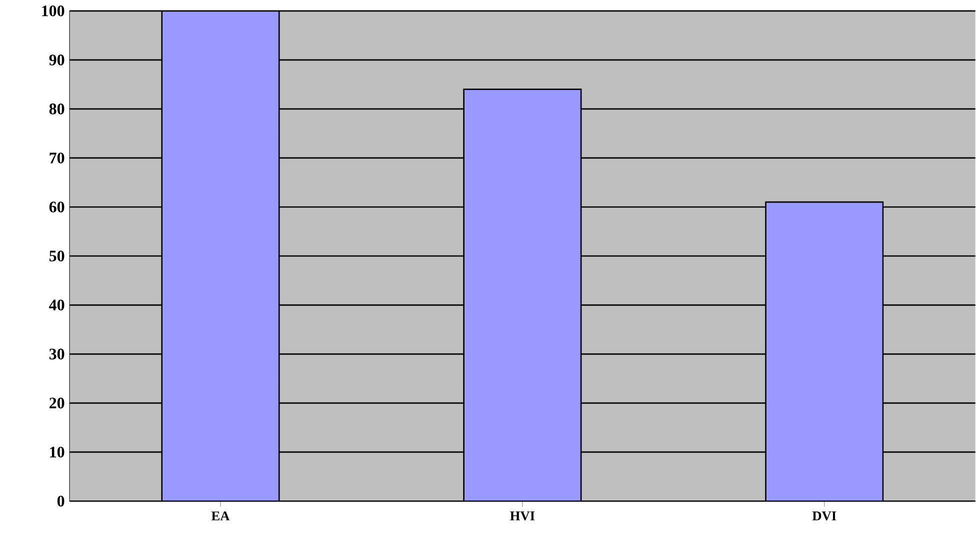 The width and height of the screenshot is (976, 541). What do you see at coordinates (56, 108) in the screenshot?
I see `y-tick-label: 80` at bounding box center [56, 108].